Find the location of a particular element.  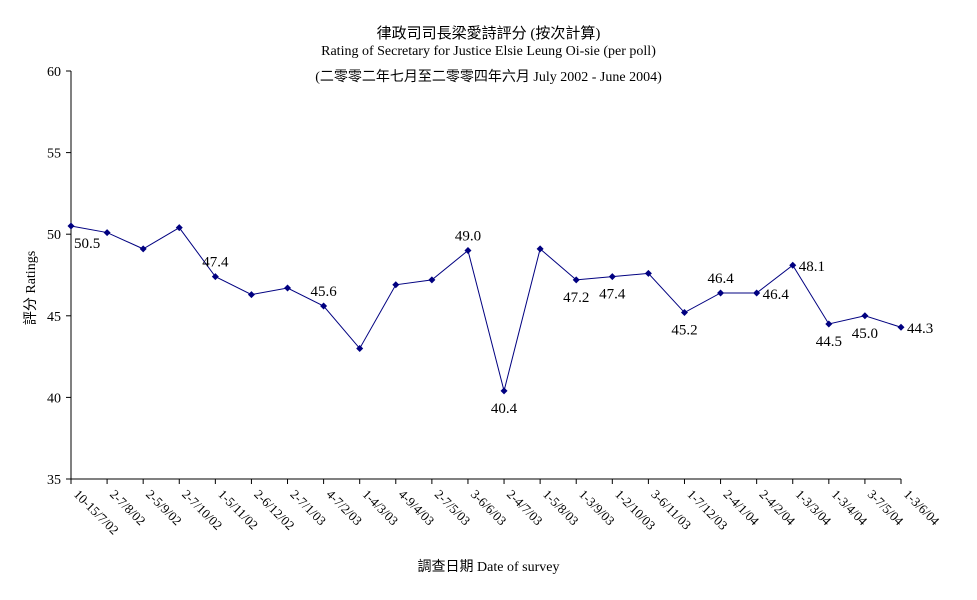

x-tick-label: 2-4/7/03 is located at coordinates (525, 508).